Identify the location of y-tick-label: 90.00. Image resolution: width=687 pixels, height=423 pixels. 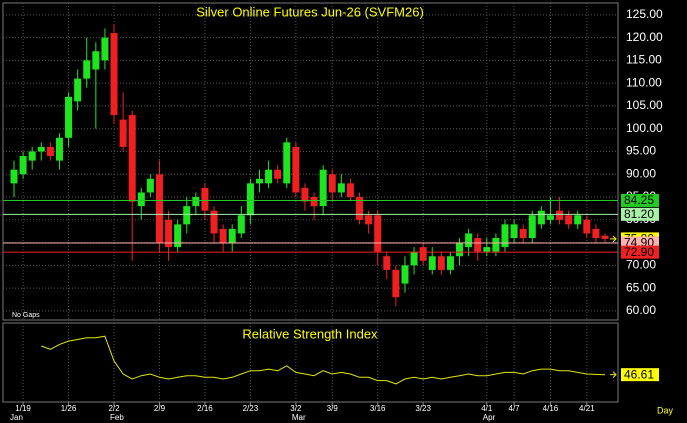
(641, 173).